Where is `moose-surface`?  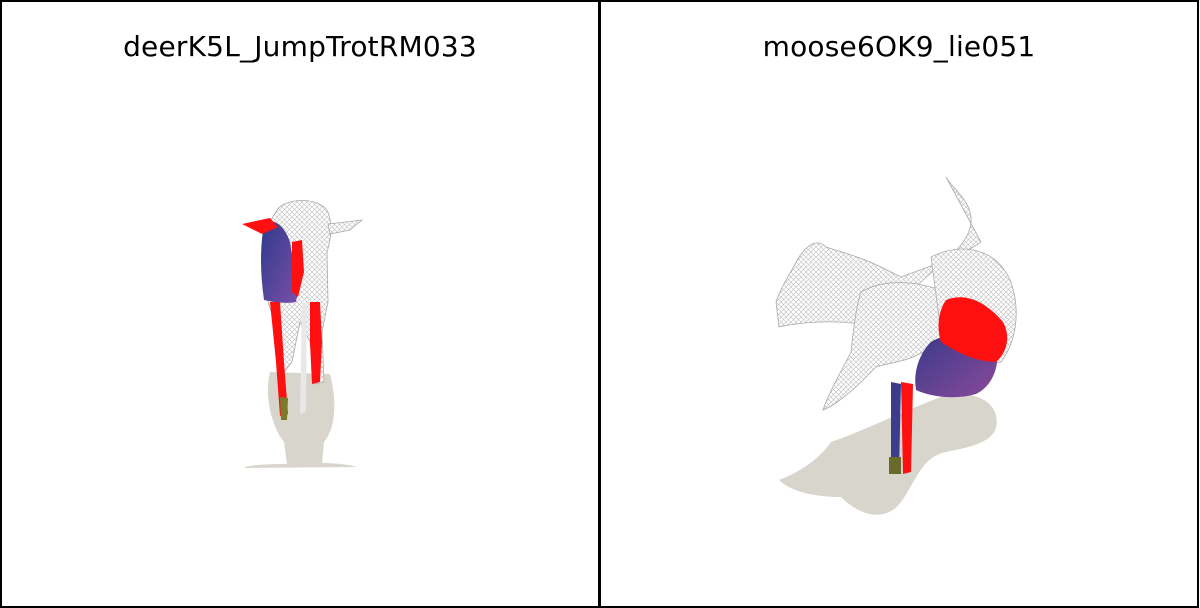
moose-surface is located at coordinates (948, 385).